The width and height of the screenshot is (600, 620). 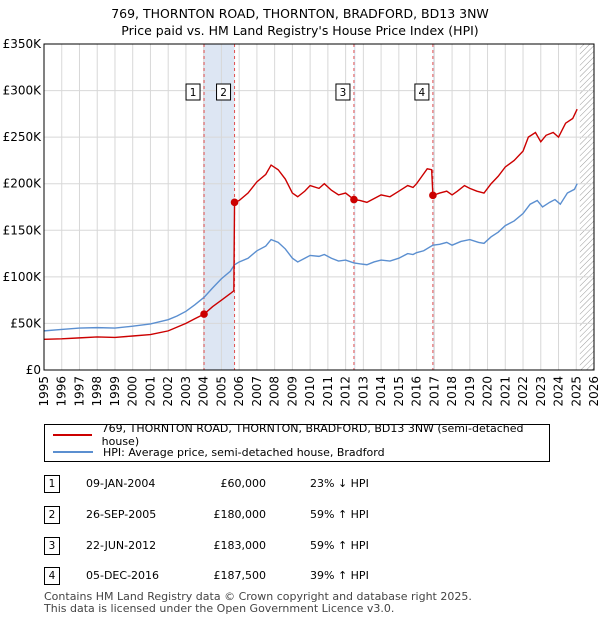 What do you see at coordinates (221, 391) in the screenshot?
I see `x-tick-label: 2005` at bounding box center [221, 391].